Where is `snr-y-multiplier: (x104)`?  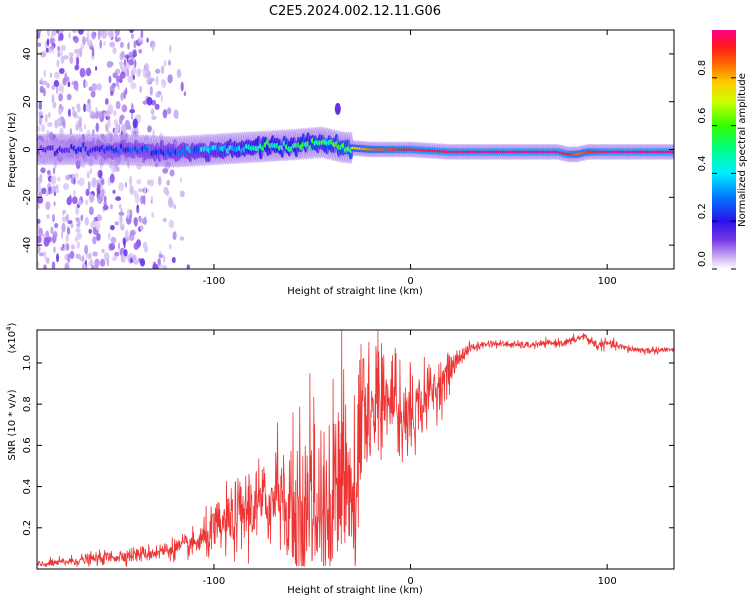 snr-y-multiplier: (x104) is located at coordinates (11, 337).